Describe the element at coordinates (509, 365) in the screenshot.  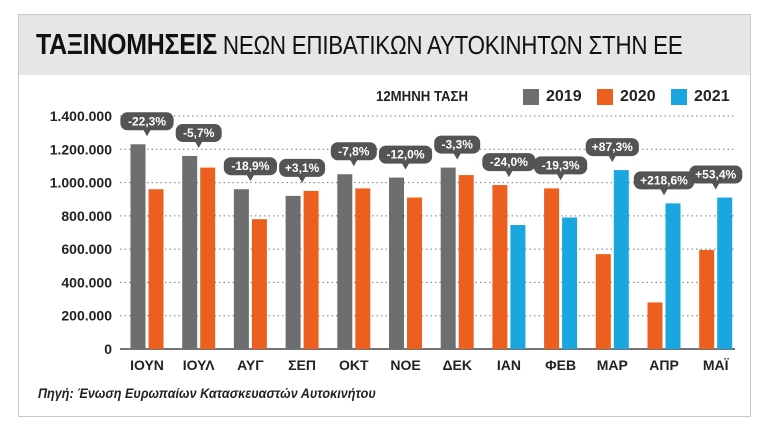
I see `x-tick-label: ΙΑΝ` at that location.